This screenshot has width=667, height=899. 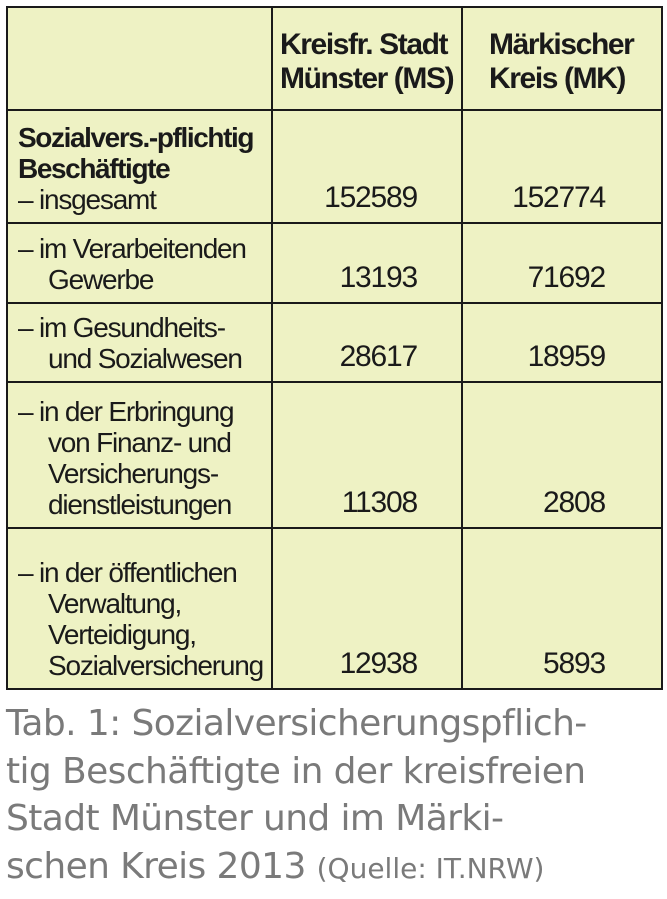 I want to click on row-label-health: – im Gesundheits- und Sozialwesen, so click(x=139, y=342).